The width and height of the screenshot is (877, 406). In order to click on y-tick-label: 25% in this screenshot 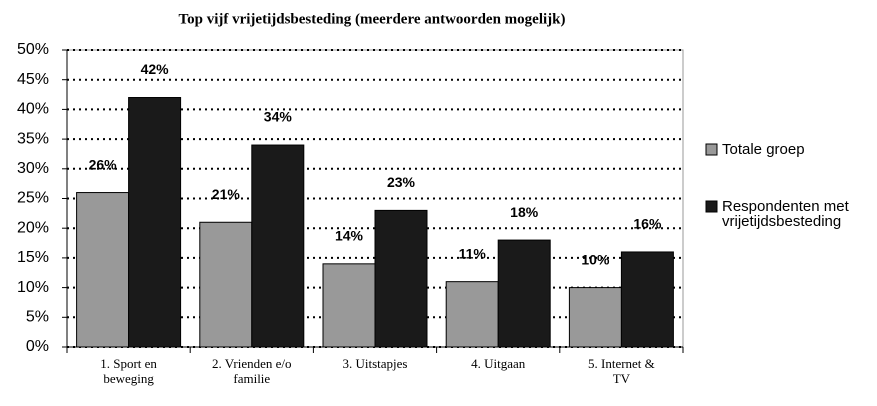, I will do `click(33, 198)`.